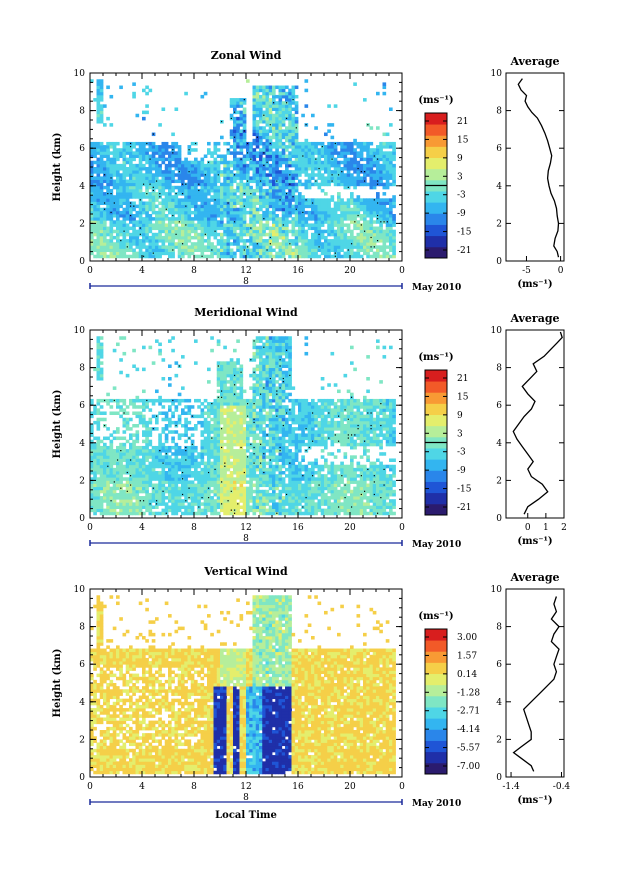 The image size is (620, 873). I want to click on average-x-tick-label: 0, so click(561, 271).